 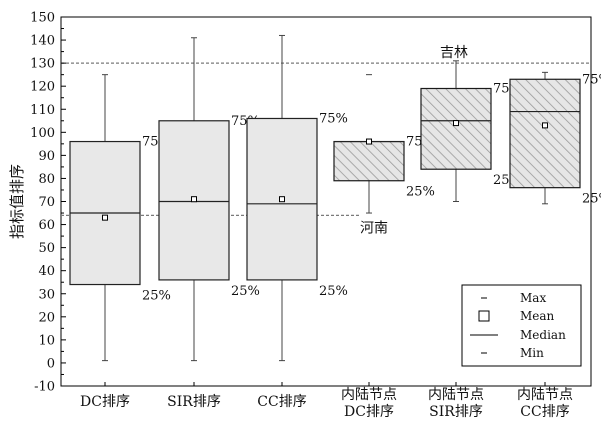 What do you see at coordinates (46, 156) in the screenshot?
I see `y-tick-label: 90` at bounding box center [46, 156].